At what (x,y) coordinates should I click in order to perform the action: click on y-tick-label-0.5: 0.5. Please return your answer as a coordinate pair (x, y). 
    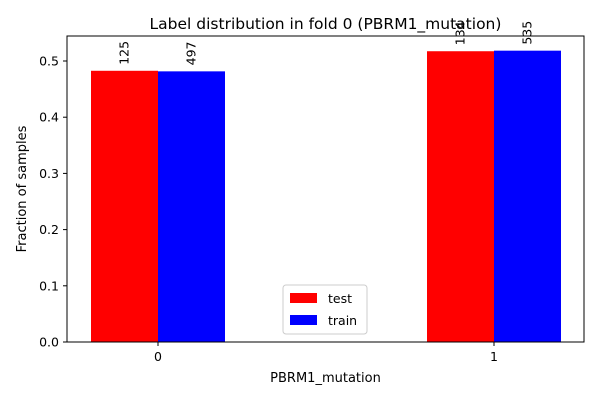
    Looking at the image, I should click on (49, 61).